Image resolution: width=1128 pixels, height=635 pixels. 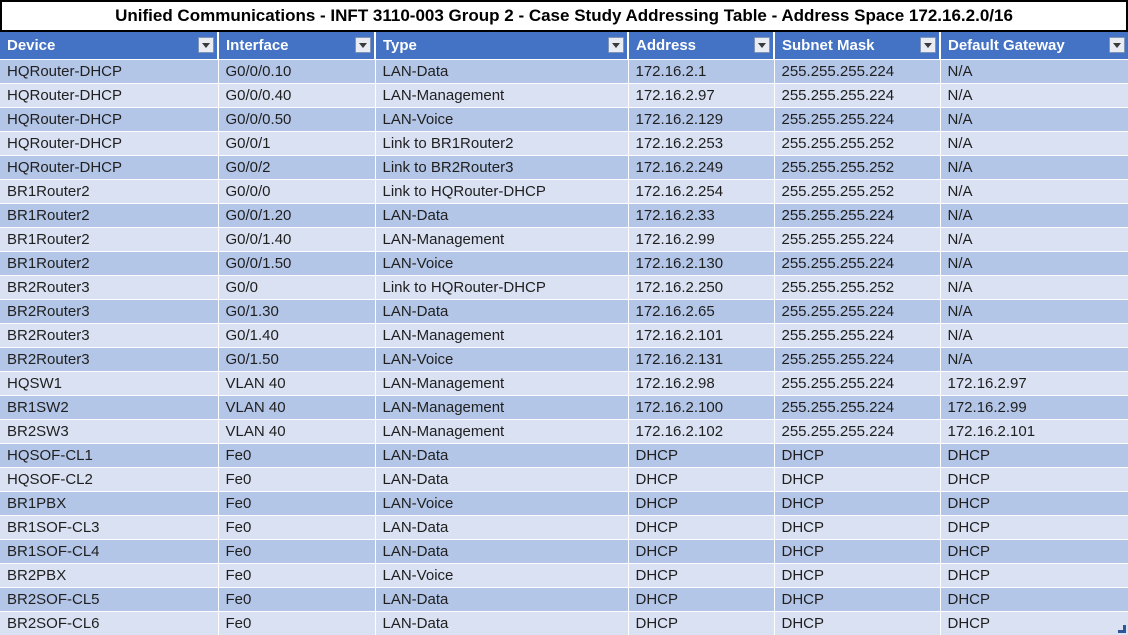 What do you see at coordinates (297, 359) in the screenshot?
I see `cell-interface: G0/1.50` at bounding box center [297, 359].